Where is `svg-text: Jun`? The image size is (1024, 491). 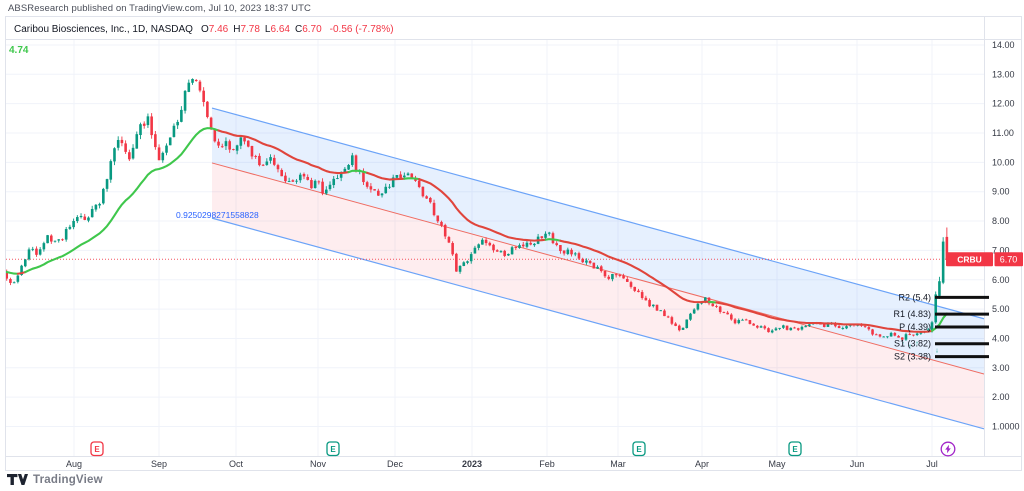
svg-text: Jun is located at coordinates (857, 464).